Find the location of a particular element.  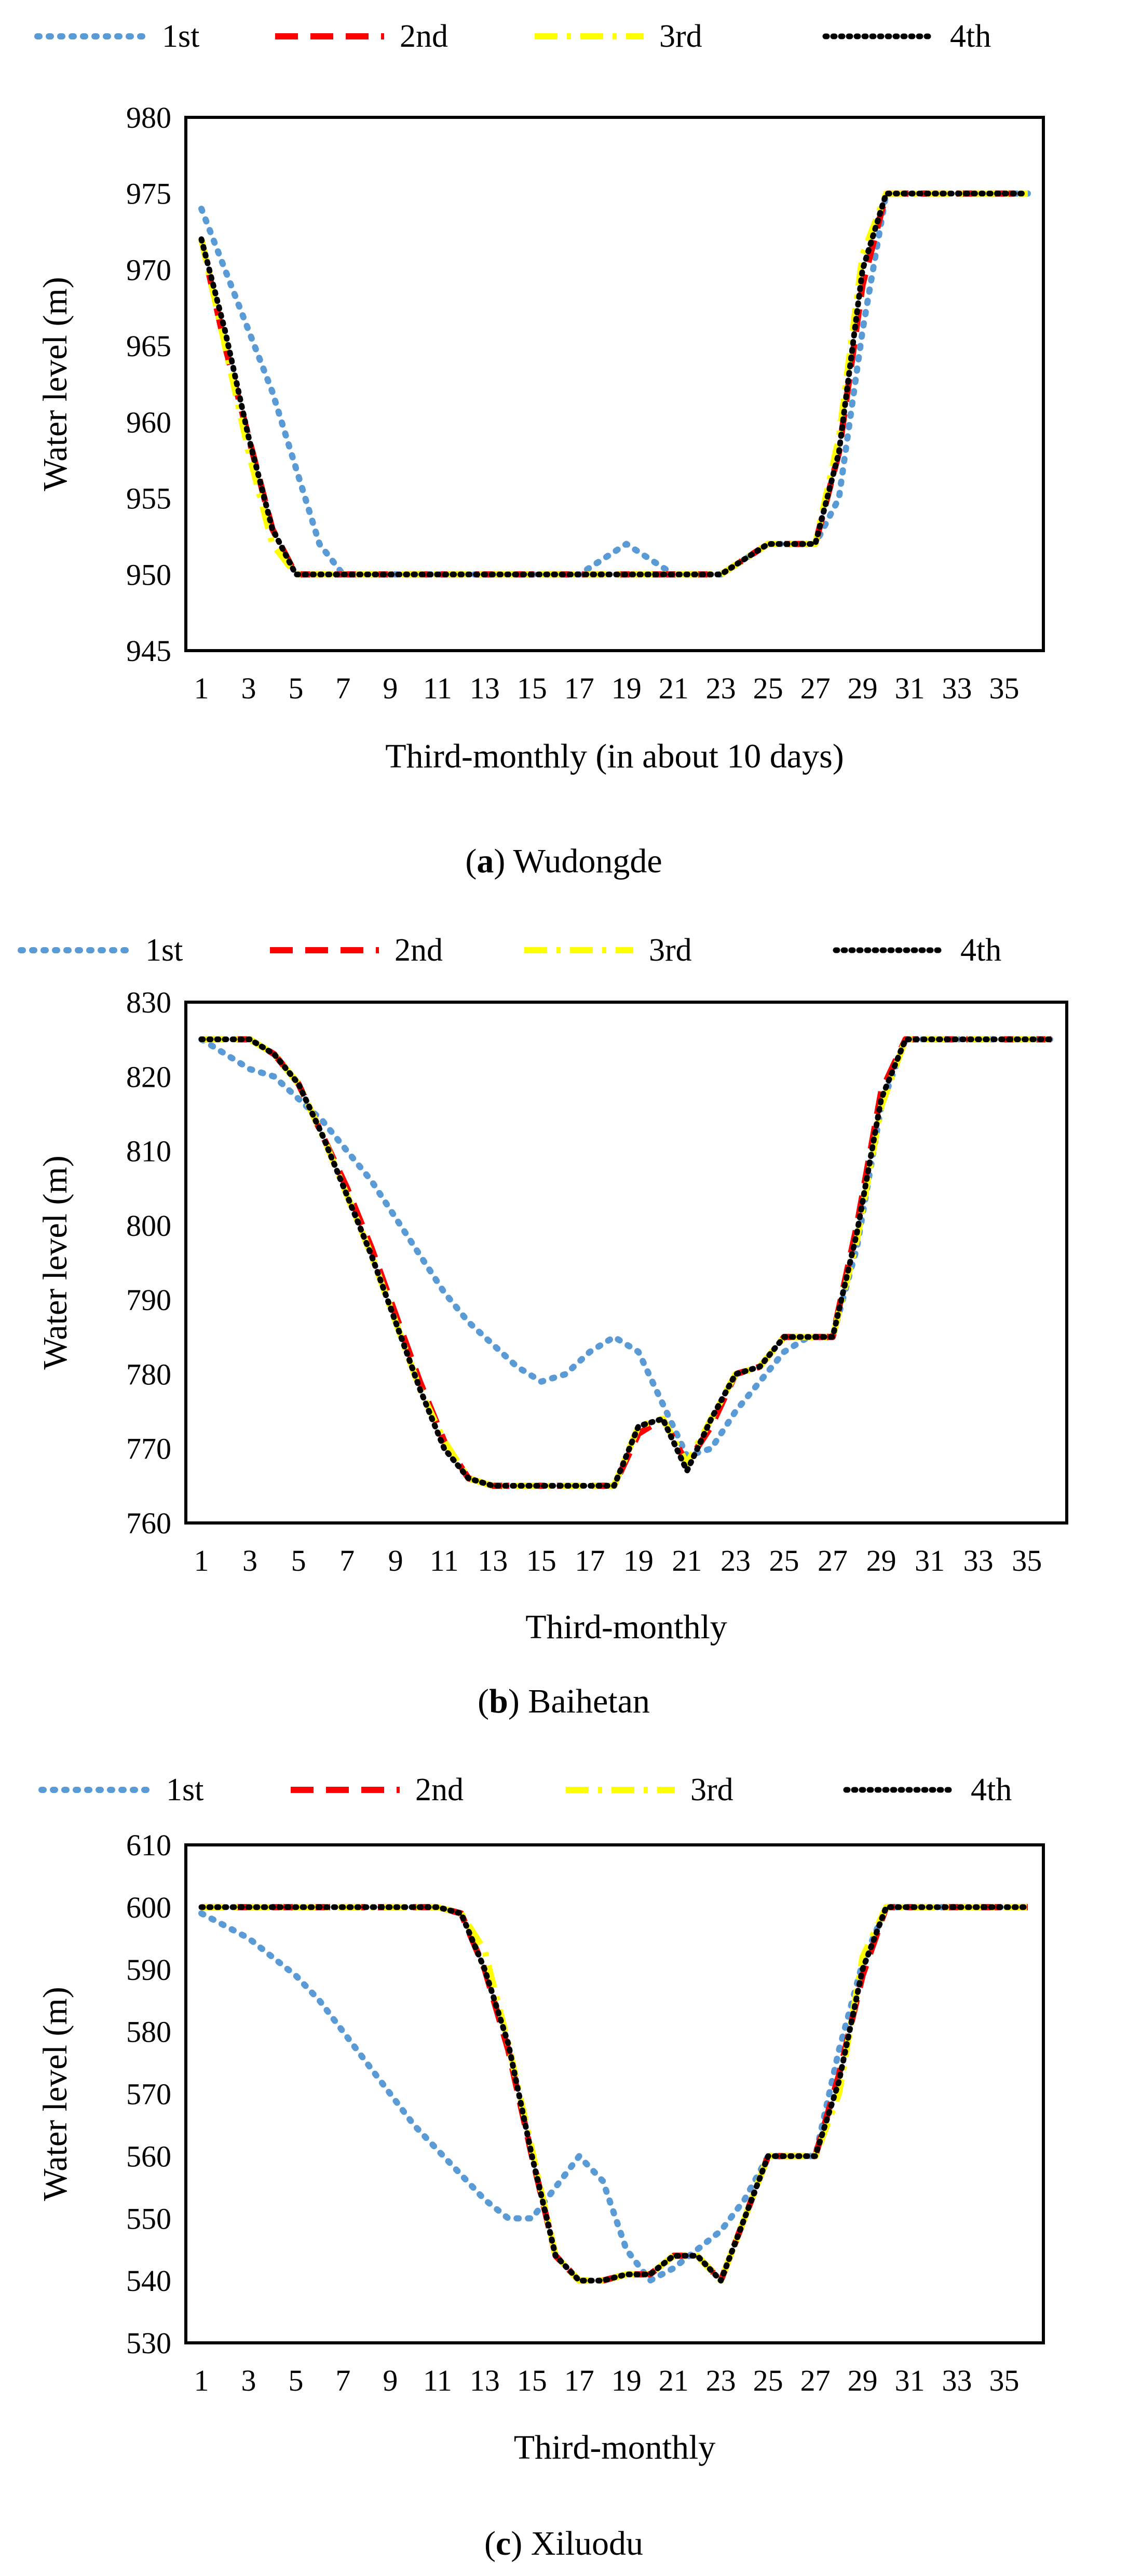

caption: (a) Wudongde is located at coordinates (563, 861).